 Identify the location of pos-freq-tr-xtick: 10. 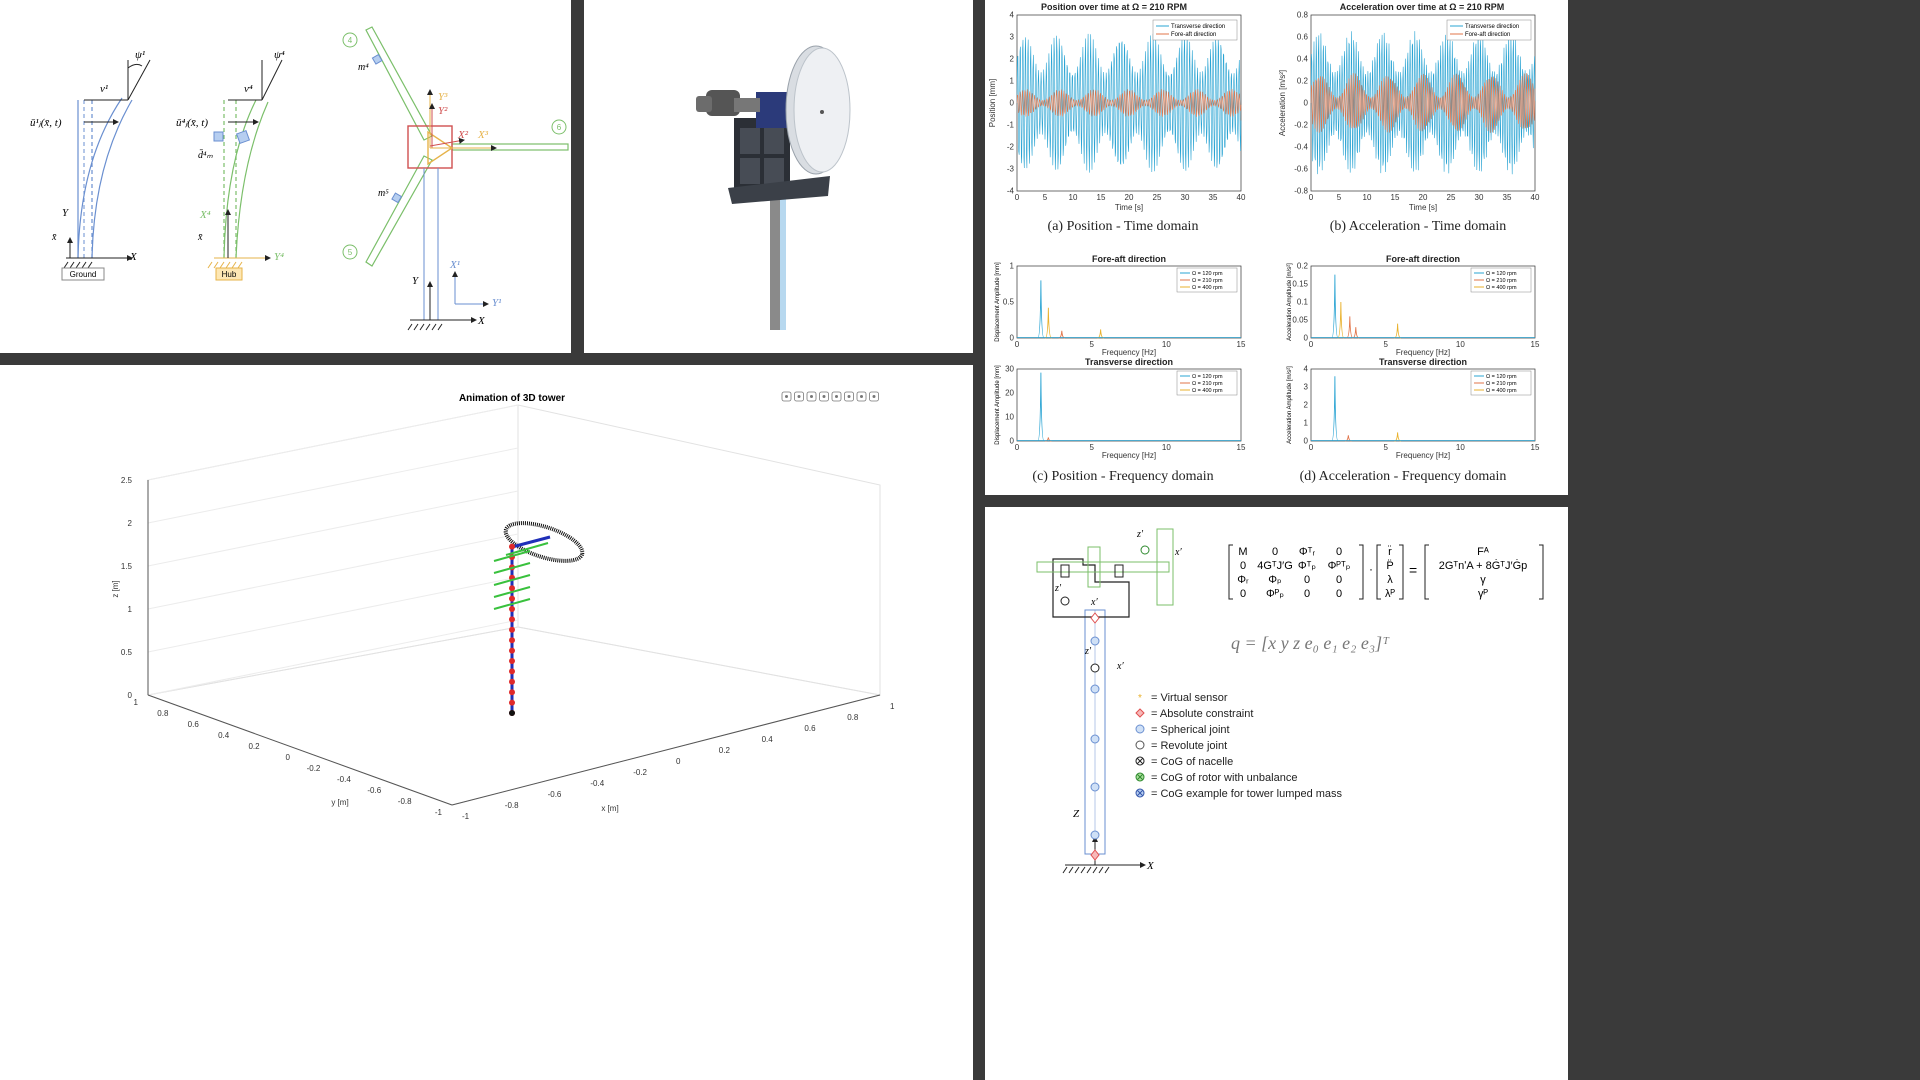
(1166, 447).